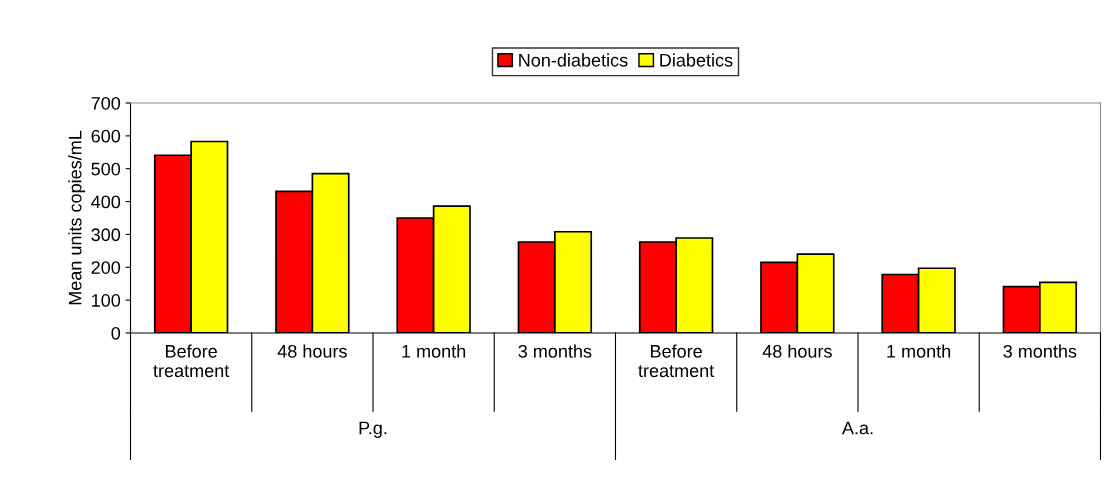  Describe the element at coordinates (573, 60) in the screenshot. I see `legend-label: Non-diabetics` at that location.